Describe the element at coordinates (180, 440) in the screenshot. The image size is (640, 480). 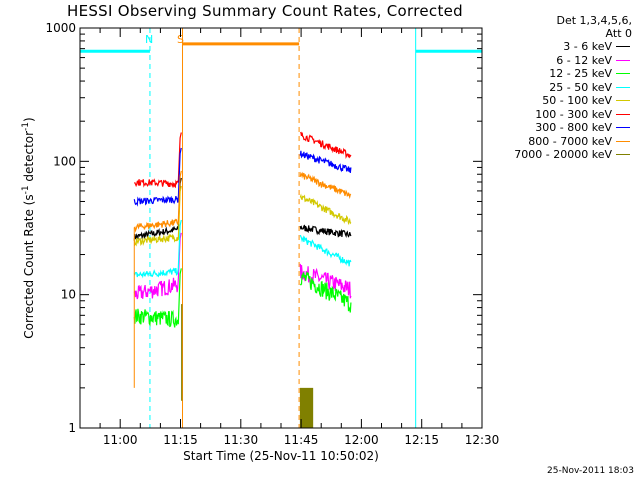
I see `x-tick-label-1: 11:15` at that location.